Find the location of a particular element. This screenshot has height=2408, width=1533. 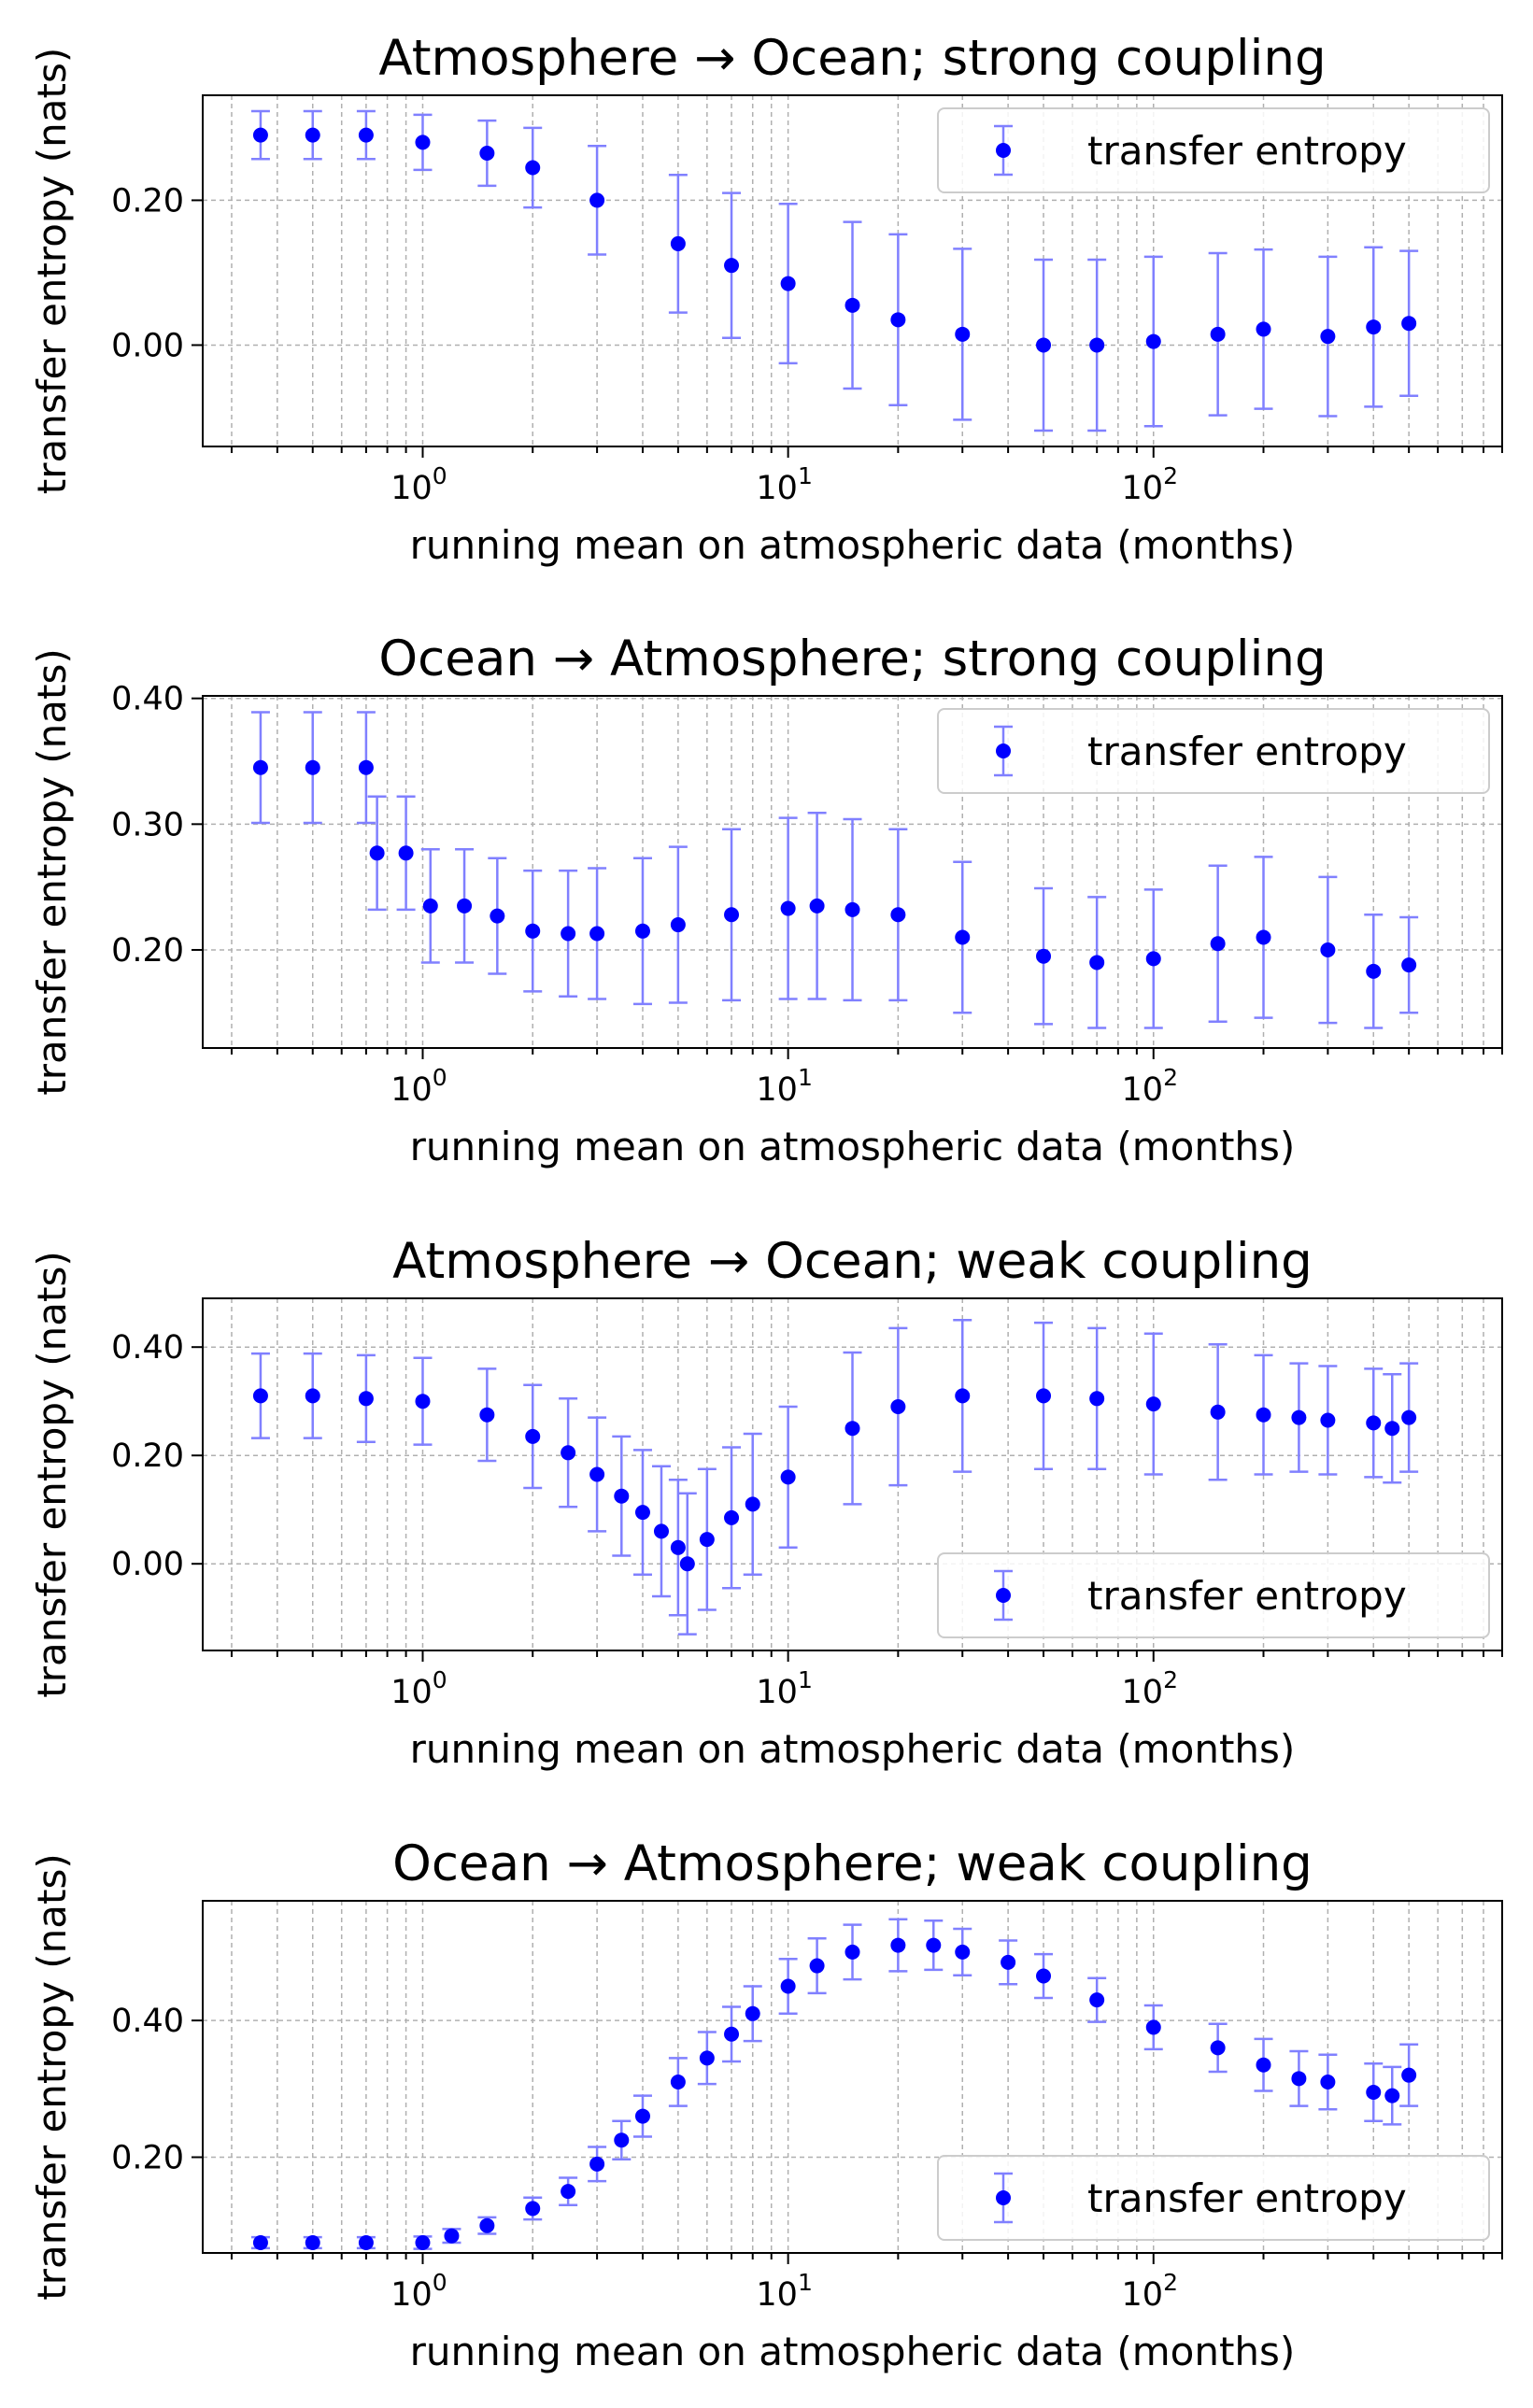

chart-title: Ocean → Atmosphere; strong coupling is located at coordinates (852, 658).